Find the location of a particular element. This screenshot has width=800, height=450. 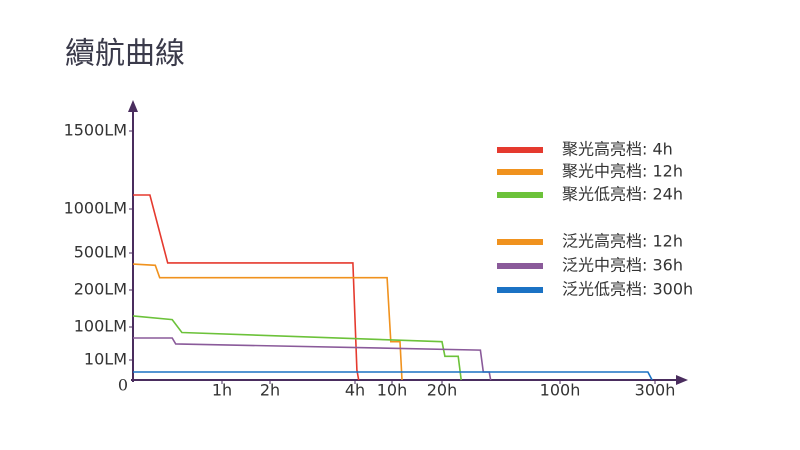

x-tick-label: 100h is located at coordinates (560, 390).